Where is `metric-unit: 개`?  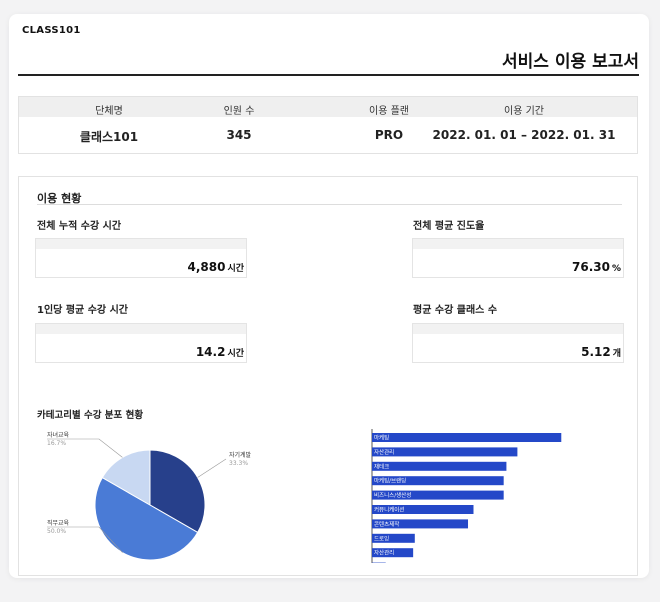
metric-unit: 개 is located at coordinates (616, 354).